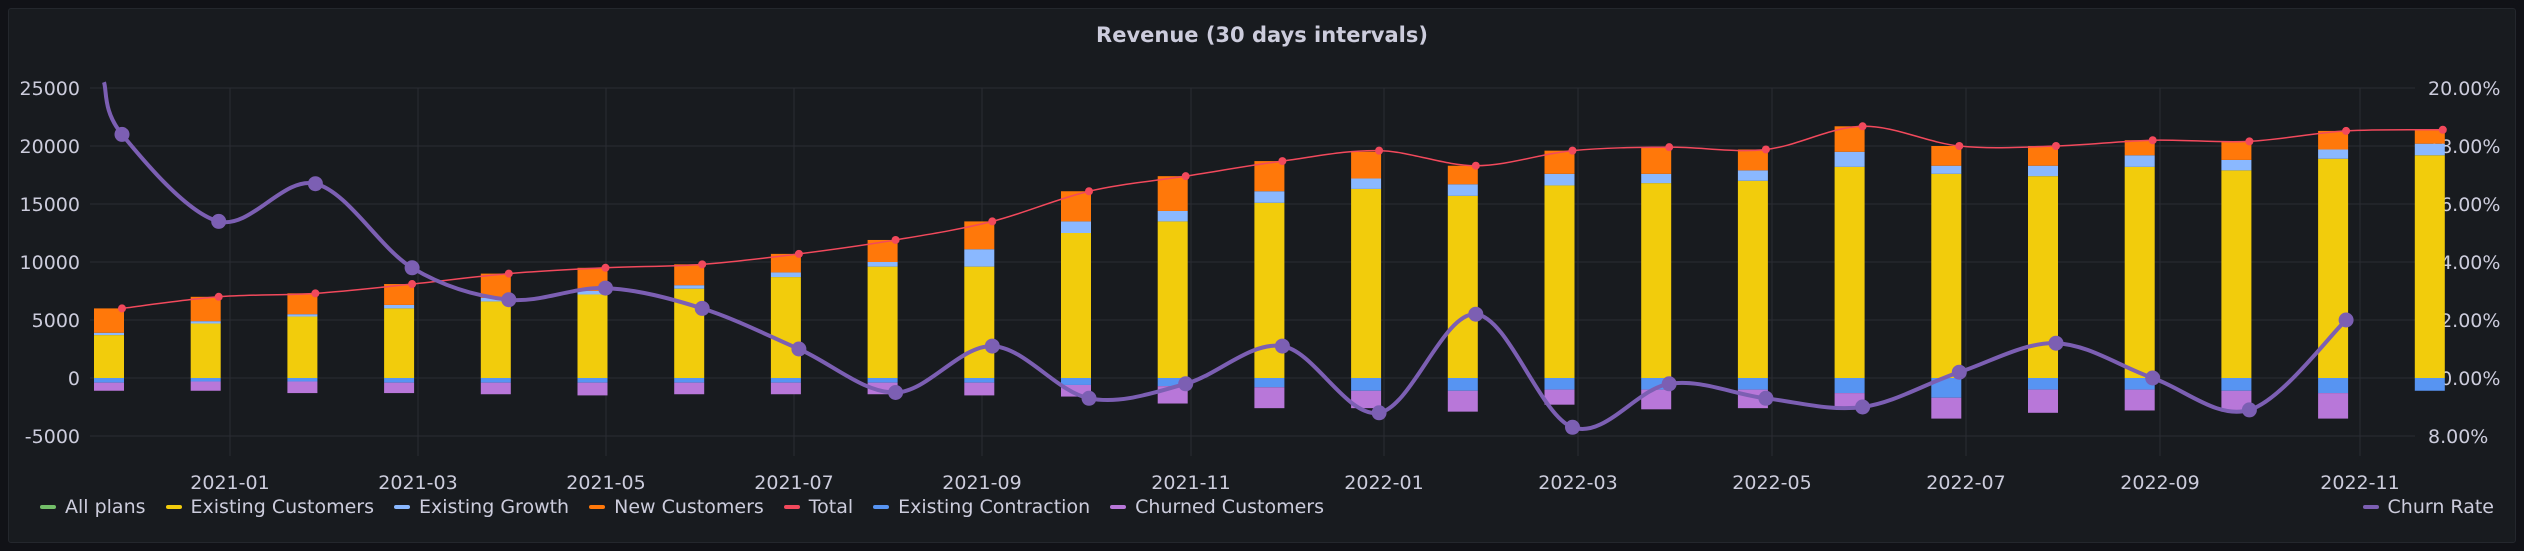 This screenshot has height=551, width=2524. What do you see at coordinates (50, 205) in the screenshot?
I see `y-tick-label: 15000` at bounding box center [50, 205].